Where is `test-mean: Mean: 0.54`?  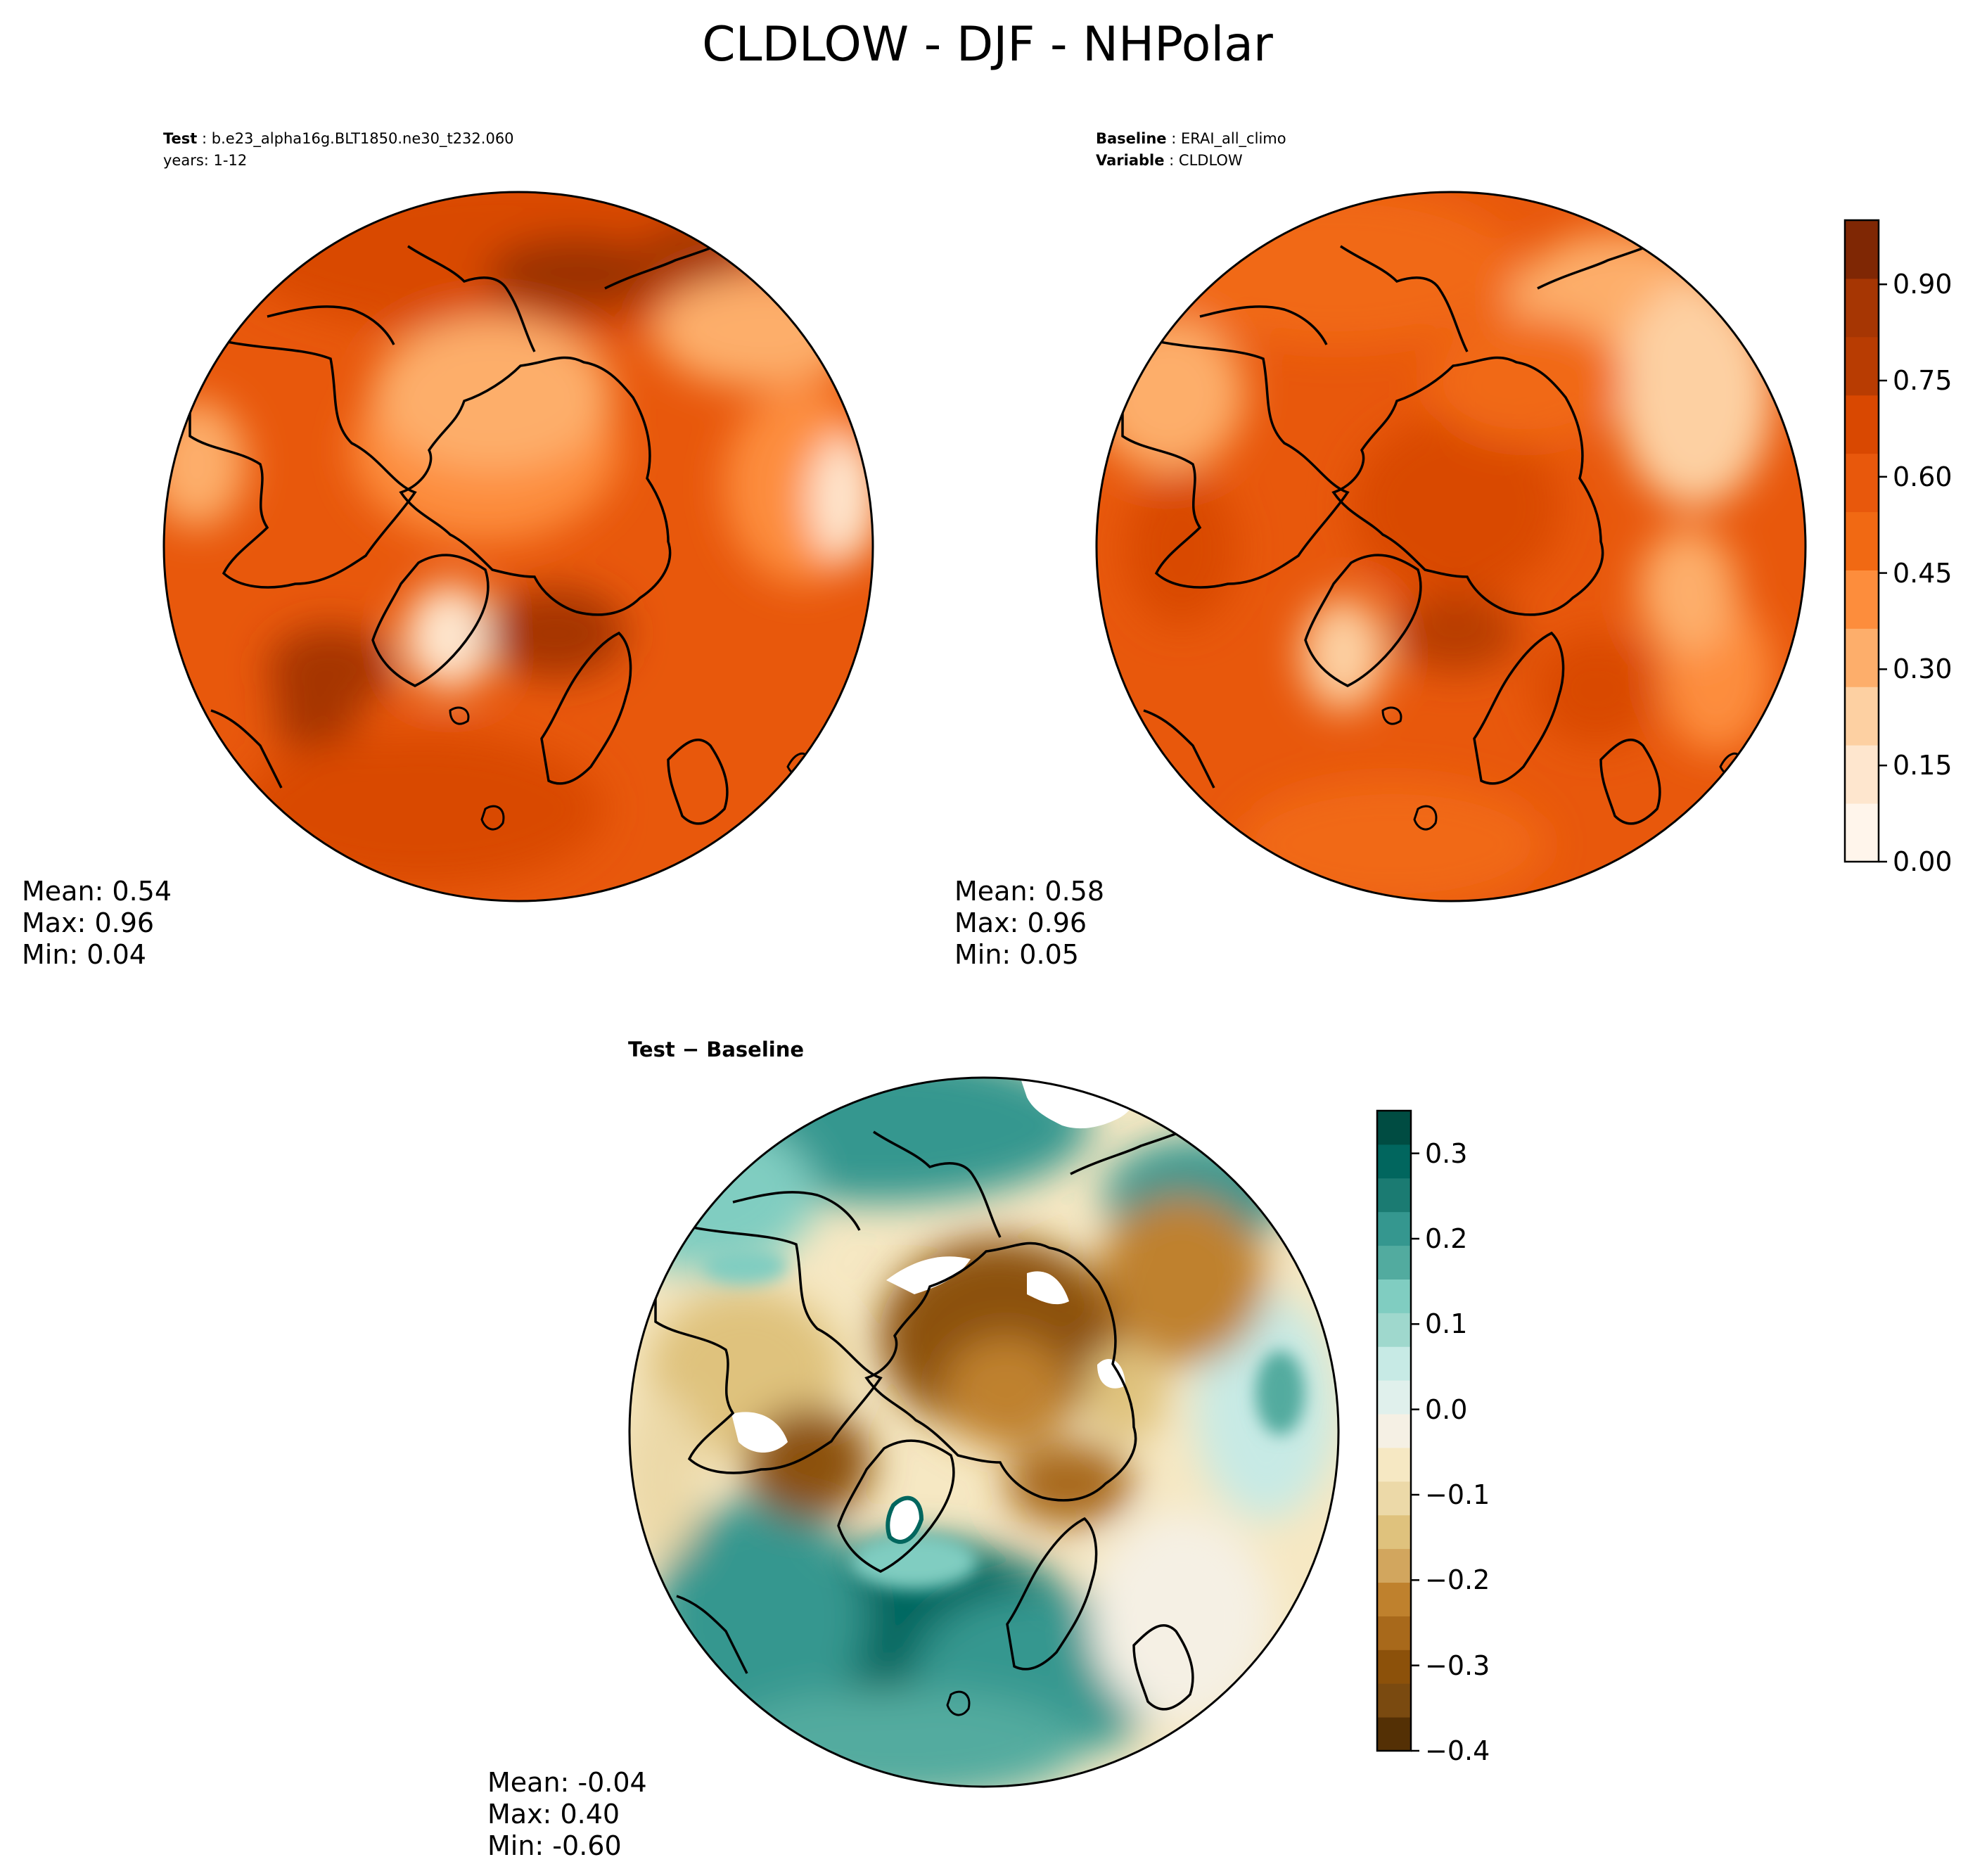
test-mean: Mean: 0.54 is located at coordinates (97, 891).